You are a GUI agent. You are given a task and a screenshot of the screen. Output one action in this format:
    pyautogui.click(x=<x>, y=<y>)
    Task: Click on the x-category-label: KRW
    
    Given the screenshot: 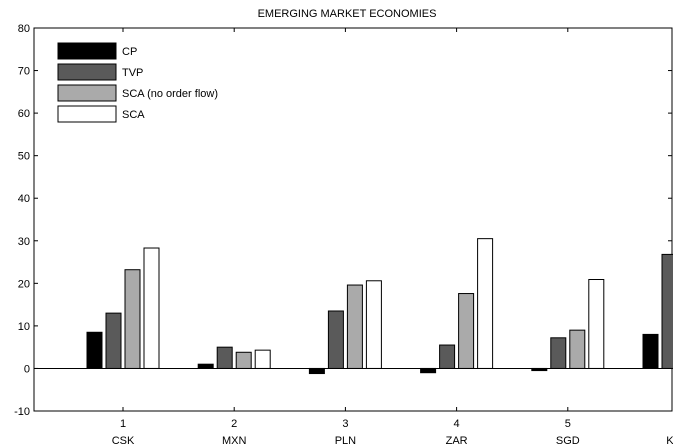 What is the action you would take?
    pyautogui.click(x=669, y=441)
    